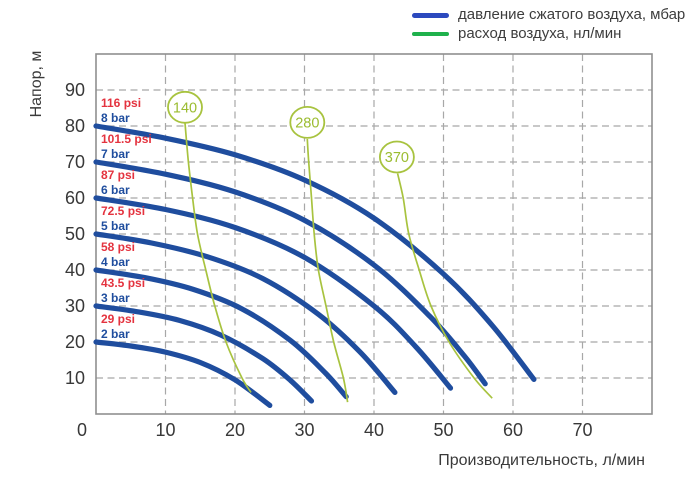  I want to click on x-tick-label: 10, so click(165, 430).